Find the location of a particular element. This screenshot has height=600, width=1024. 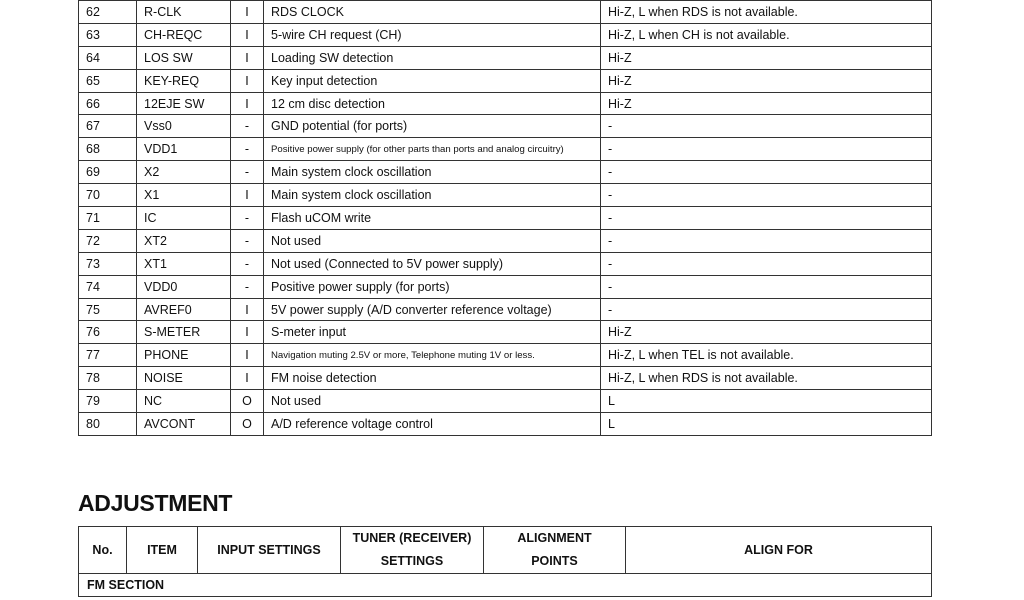

table-row: 67 Vss0- GND potential (for ports) - is located at coordinates (505, 126).